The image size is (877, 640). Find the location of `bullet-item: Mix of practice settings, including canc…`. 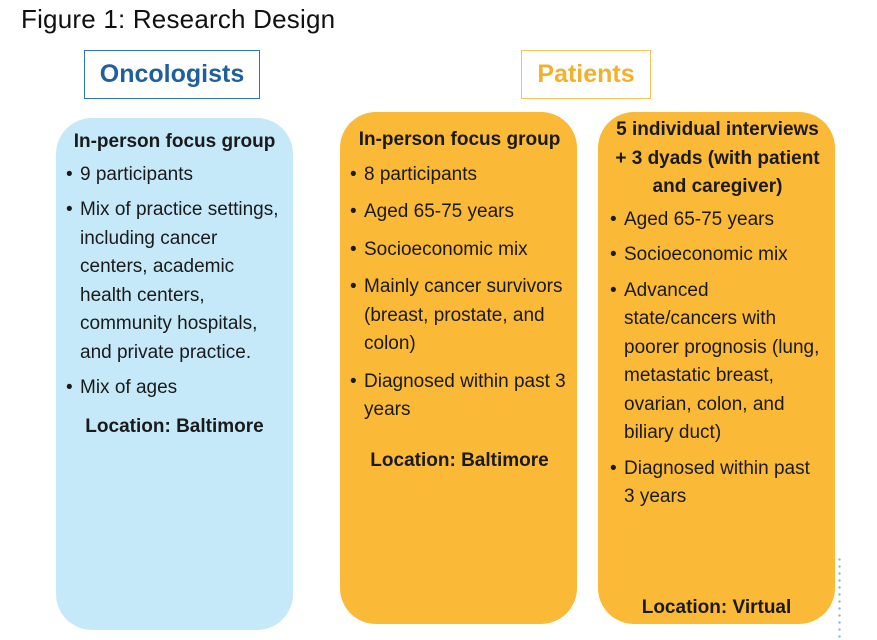

bullet-item: Mix of practice settings, including canc… is located at coordinates (174, 281).